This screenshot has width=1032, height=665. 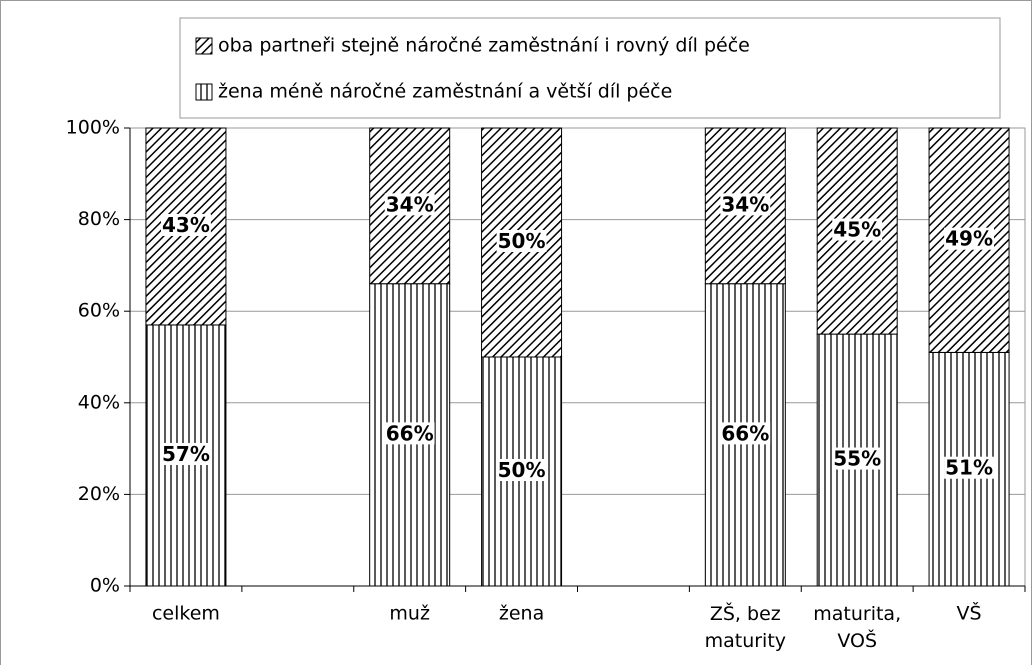 What do you see at coordinates (521, 614) in the screenshot?
I see `x-tick-label: žena` at bounding box center [521, 614].